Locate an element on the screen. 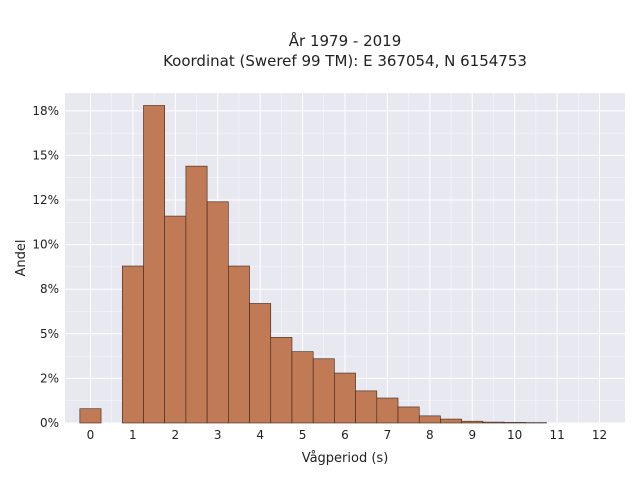  x-tick-label-8: 8 is located at coordinates (430, 435).